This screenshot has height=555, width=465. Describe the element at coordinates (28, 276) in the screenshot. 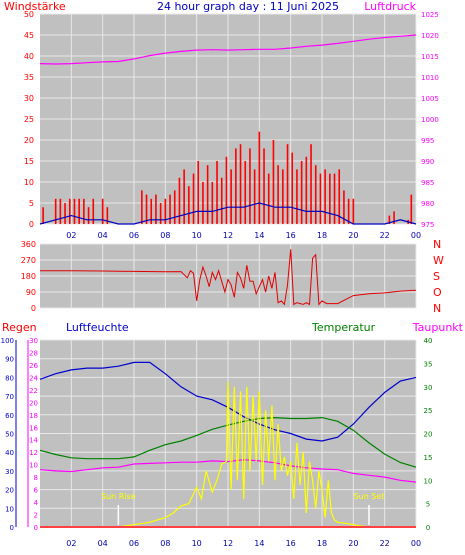

I see `direction-tick-label: 180` at that location.